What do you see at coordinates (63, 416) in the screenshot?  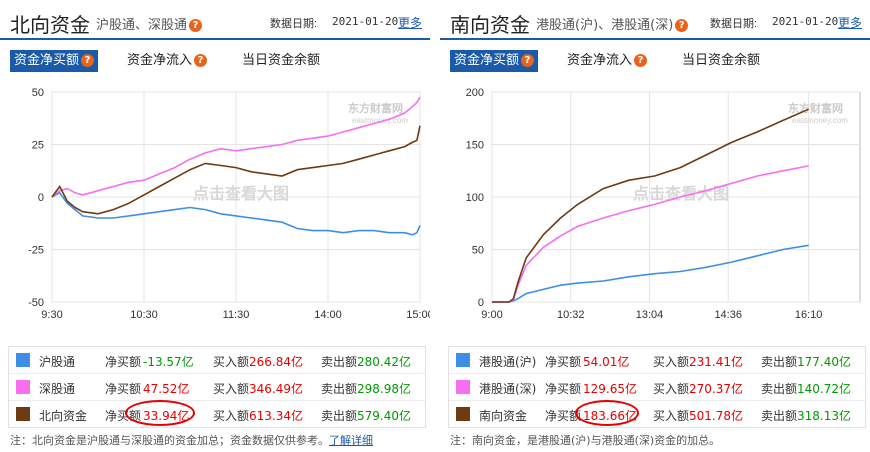 I see `series-name: 北向资金` at bounding box center [63, 416].